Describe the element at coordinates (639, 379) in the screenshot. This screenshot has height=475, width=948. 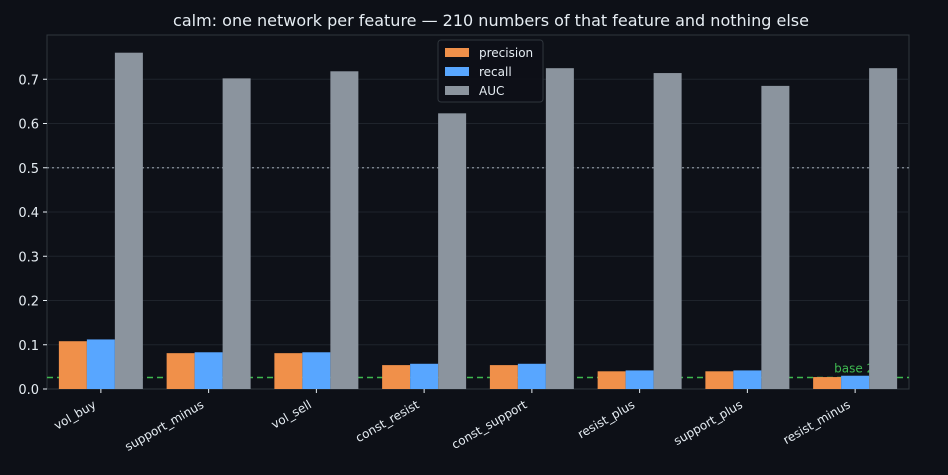
I see `bar-recall-resist_plus` at that location.